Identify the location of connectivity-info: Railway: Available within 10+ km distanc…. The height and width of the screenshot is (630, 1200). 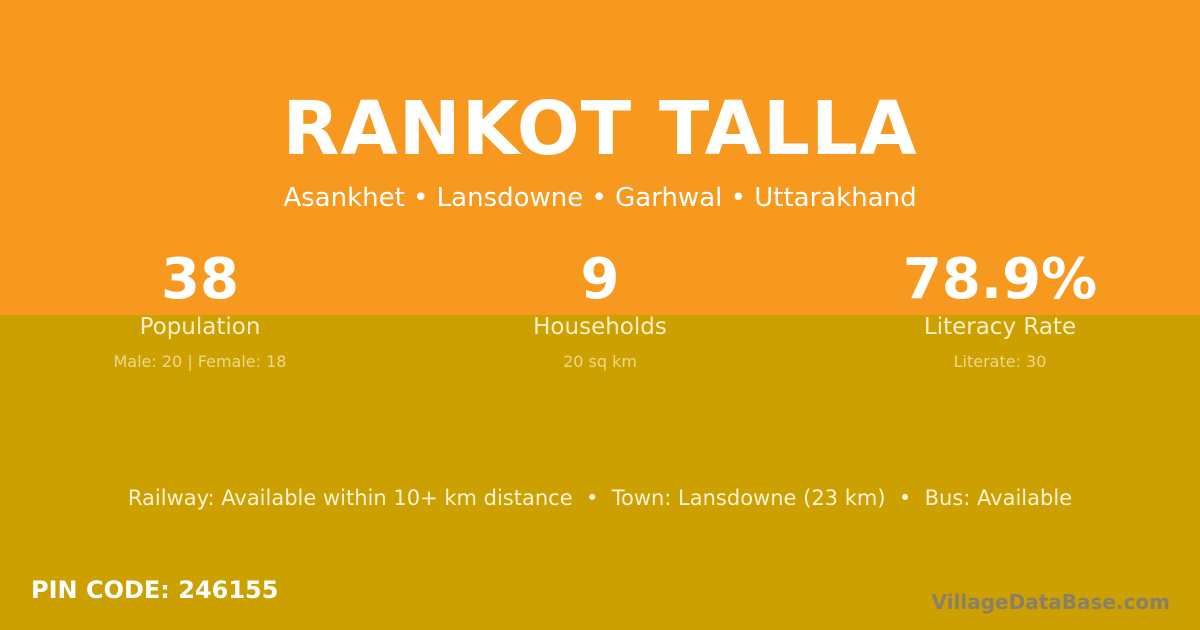
(600, 498).